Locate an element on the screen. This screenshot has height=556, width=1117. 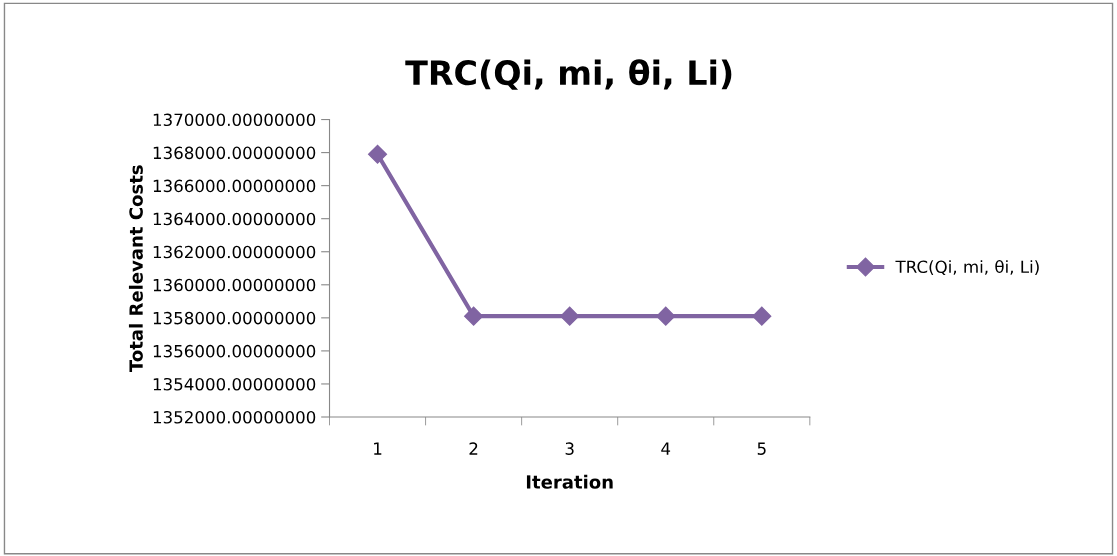
y-tick-label: 1352000.00000000 is located at coordinates (234, 417).